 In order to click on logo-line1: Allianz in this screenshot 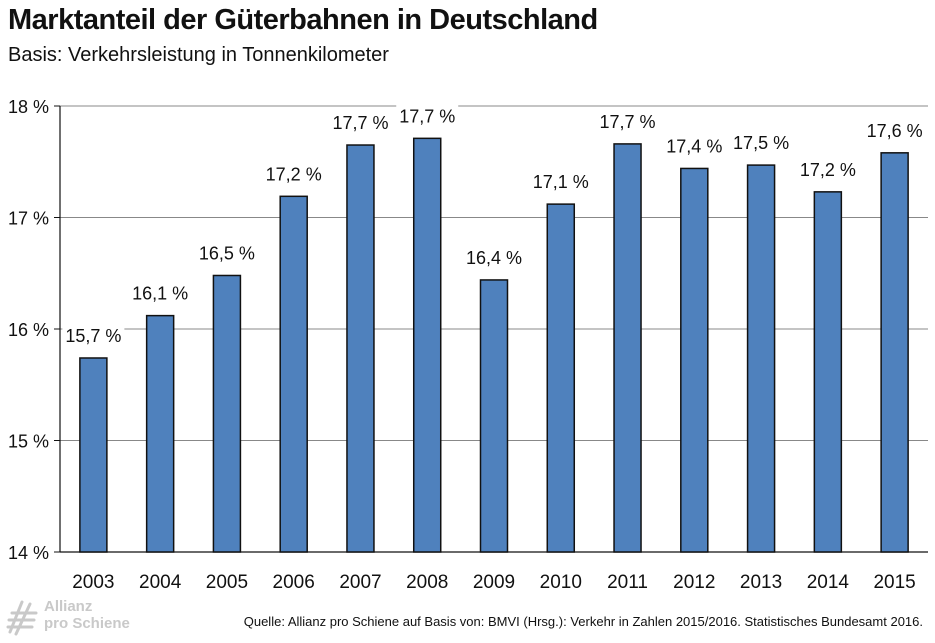, I will do `click(68, 606)`.